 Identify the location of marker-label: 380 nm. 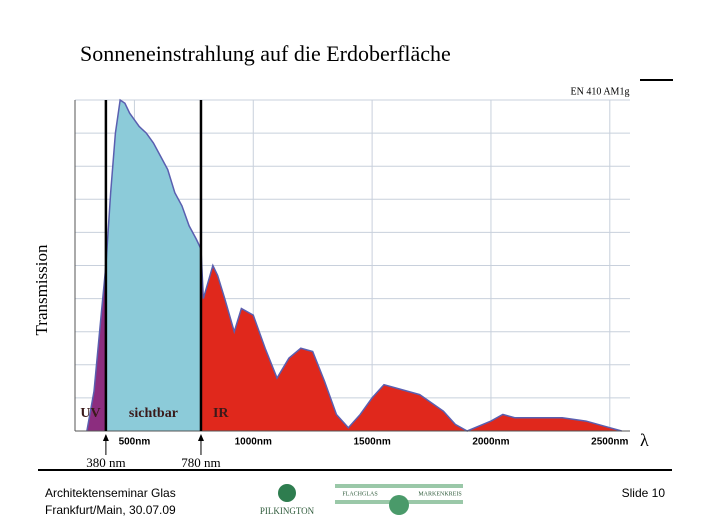
(105, 462).